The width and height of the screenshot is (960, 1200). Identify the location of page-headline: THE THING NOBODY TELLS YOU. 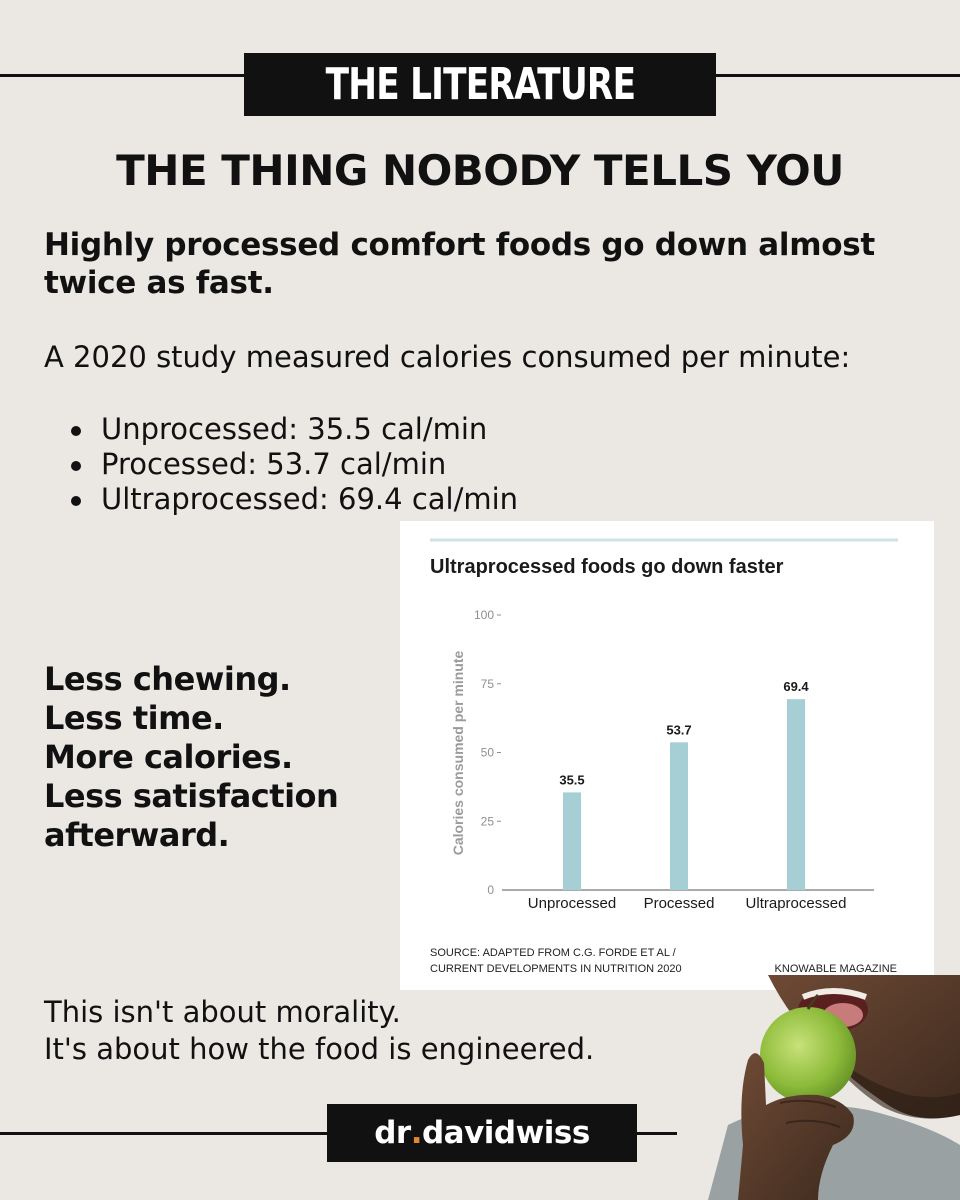
(480, 170).